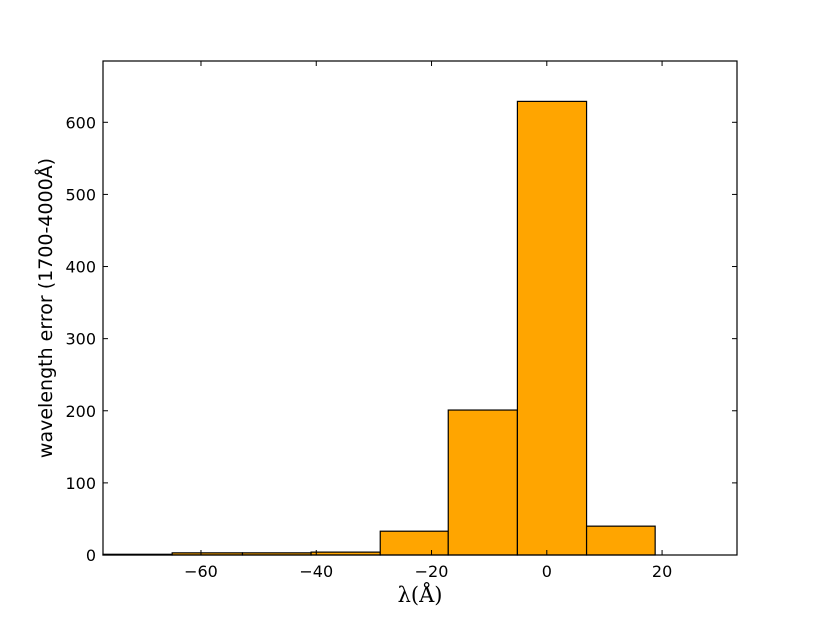 The height and width of the screenshot is (617, 817). What do you see at coordinates (80, 483) in the screenshot?
I see `y-tick-label: 100` at bounding box center [80, 483].